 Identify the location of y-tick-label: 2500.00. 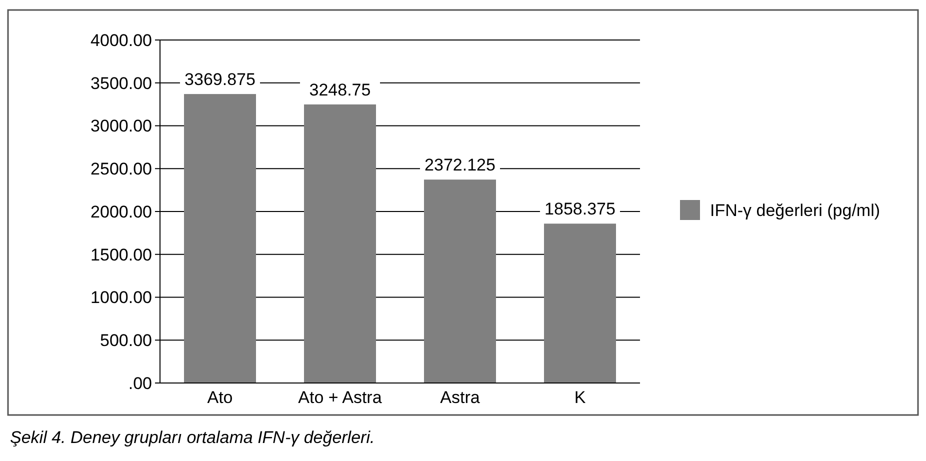
(121, 169).